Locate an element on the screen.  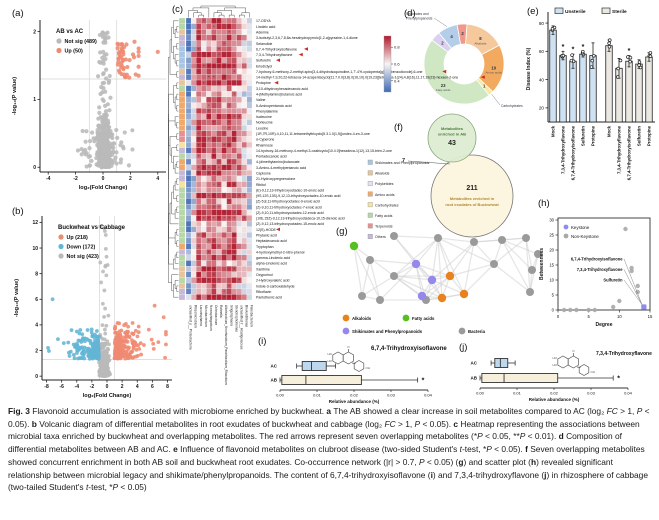
svg-text: 0.6 is located at coordinates (397, 64).